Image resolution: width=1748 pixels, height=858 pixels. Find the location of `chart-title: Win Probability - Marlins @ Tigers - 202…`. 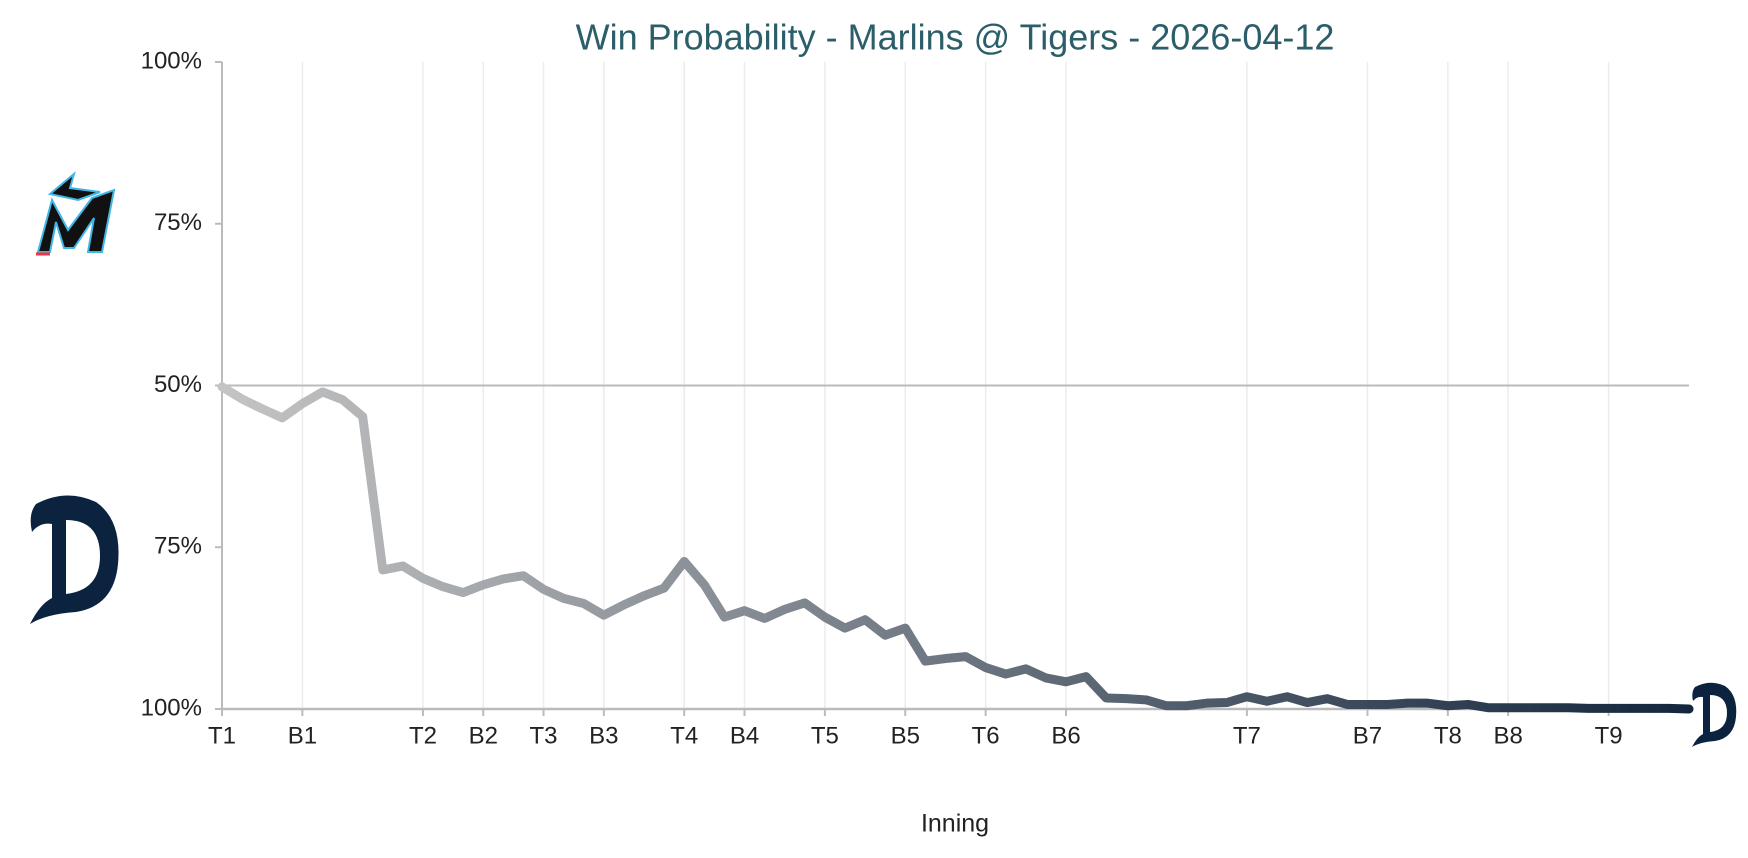

chart-title: Win Probability - Marlins @ Tigers - 202… is located at coordinates (955, 37).